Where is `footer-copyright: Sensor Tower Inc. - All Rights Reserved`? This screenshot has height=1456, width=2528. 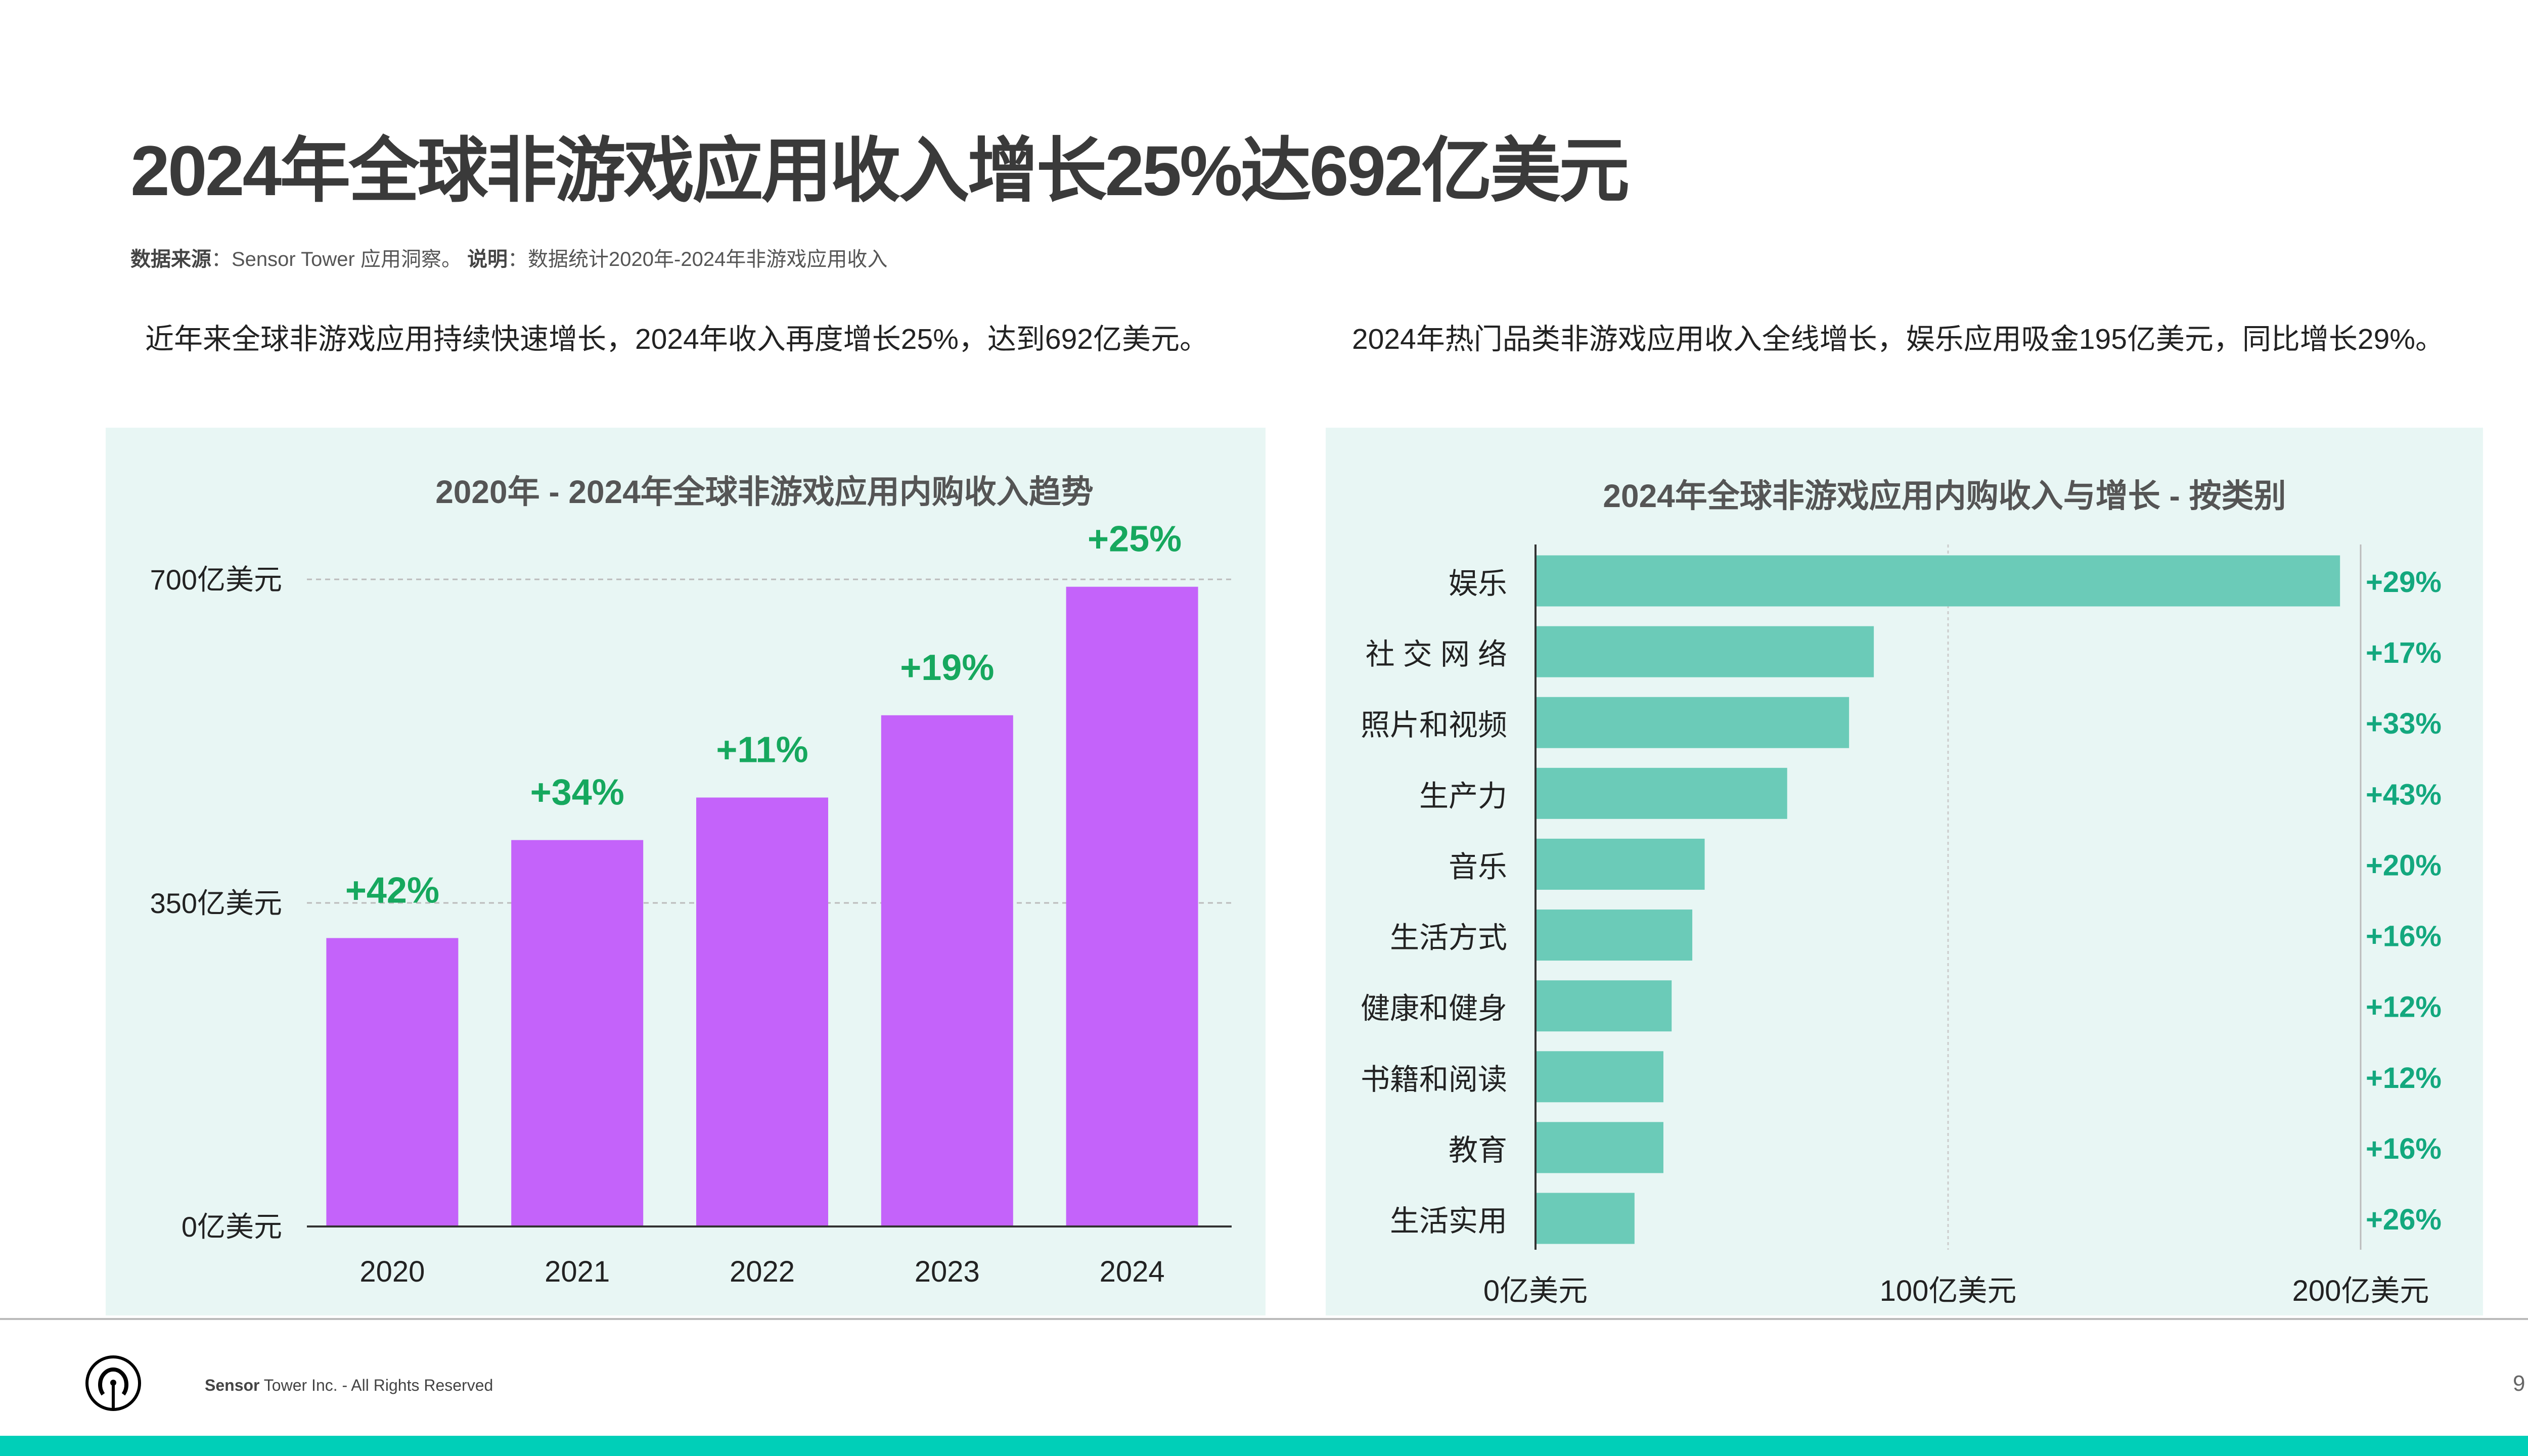
footer-copyright: Sensor Tower Inc. - All Rights Reserved is located at coordinates (349, 1385).